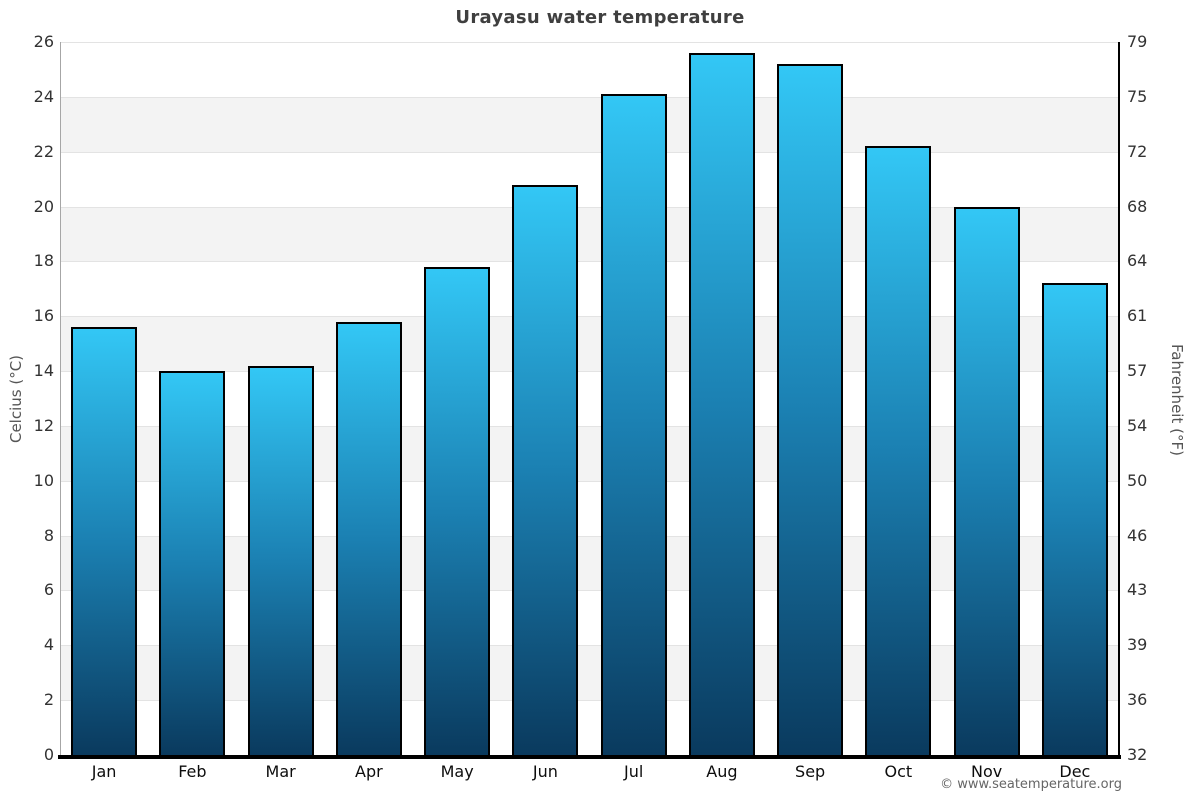  I want to click on celsius-tick-label: 12, so click(43, 425).